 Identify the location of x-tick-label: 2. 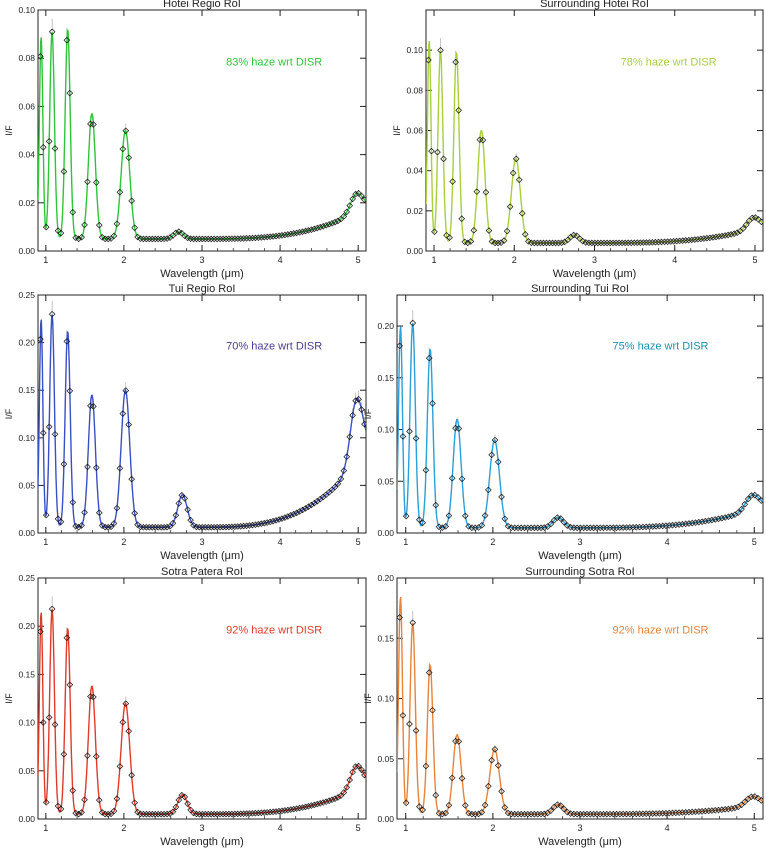
(123, 260).